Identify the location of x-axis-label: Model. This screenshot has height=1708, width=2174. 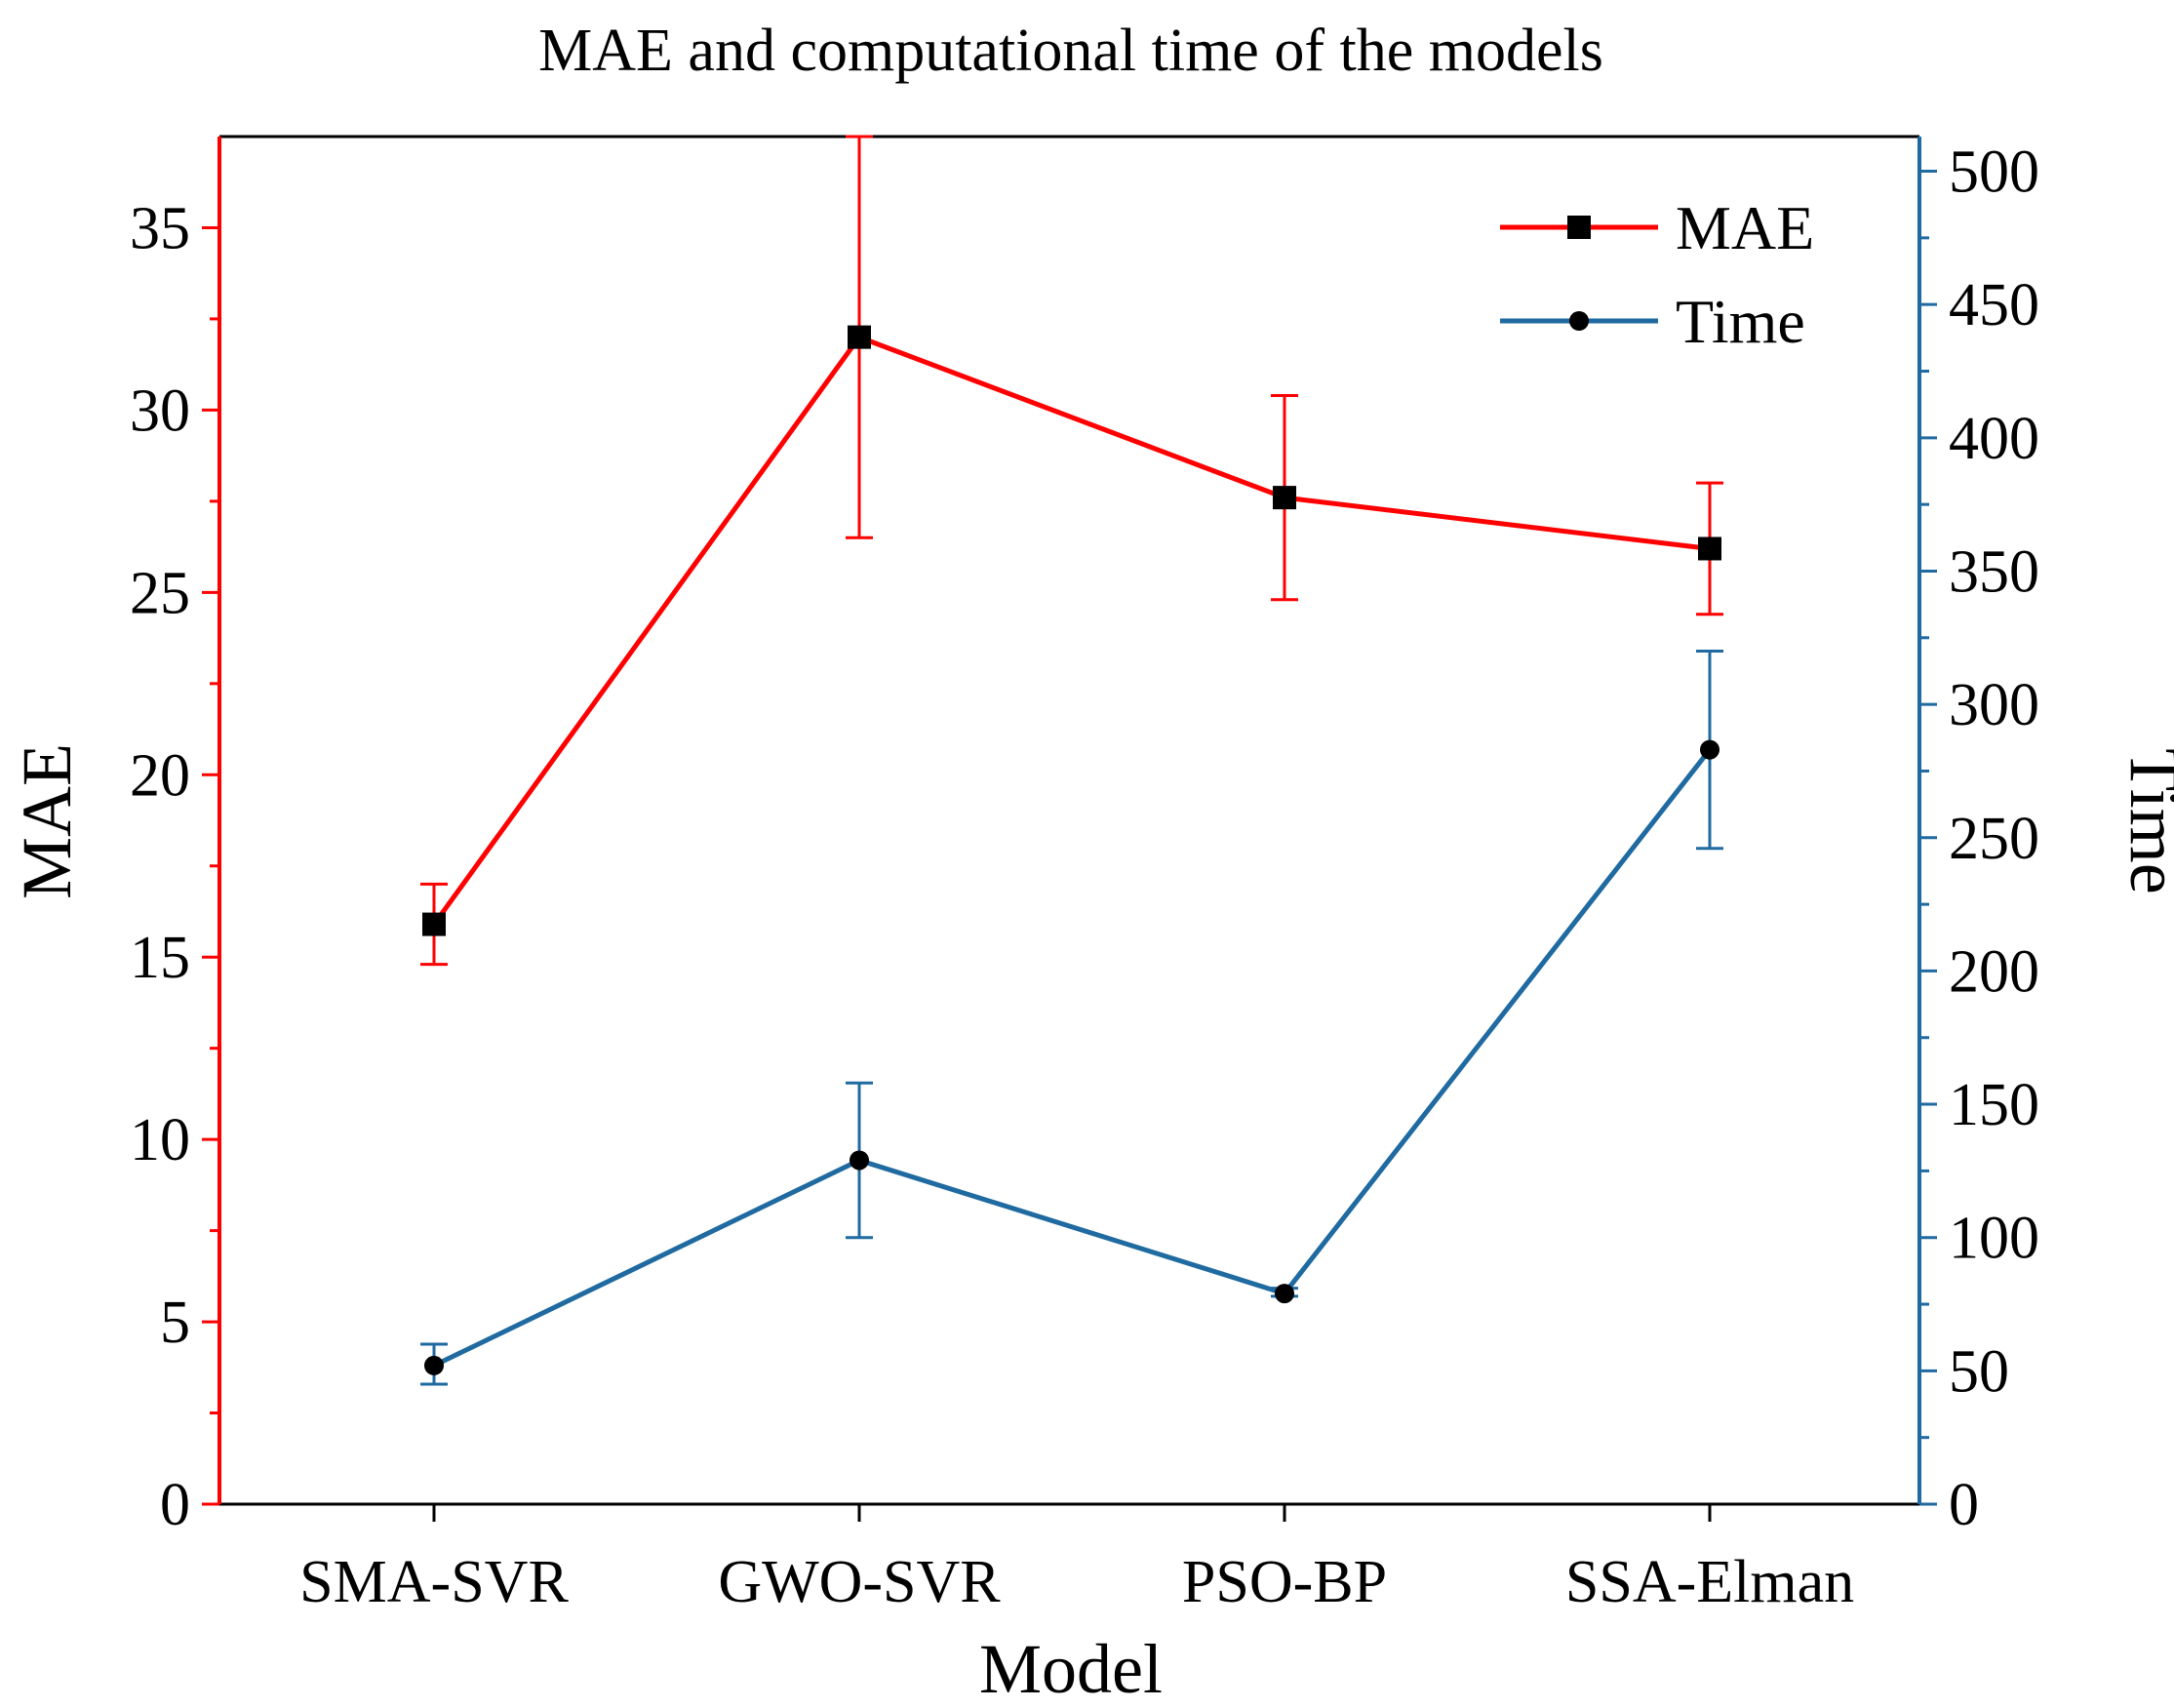
(1071, 1669).